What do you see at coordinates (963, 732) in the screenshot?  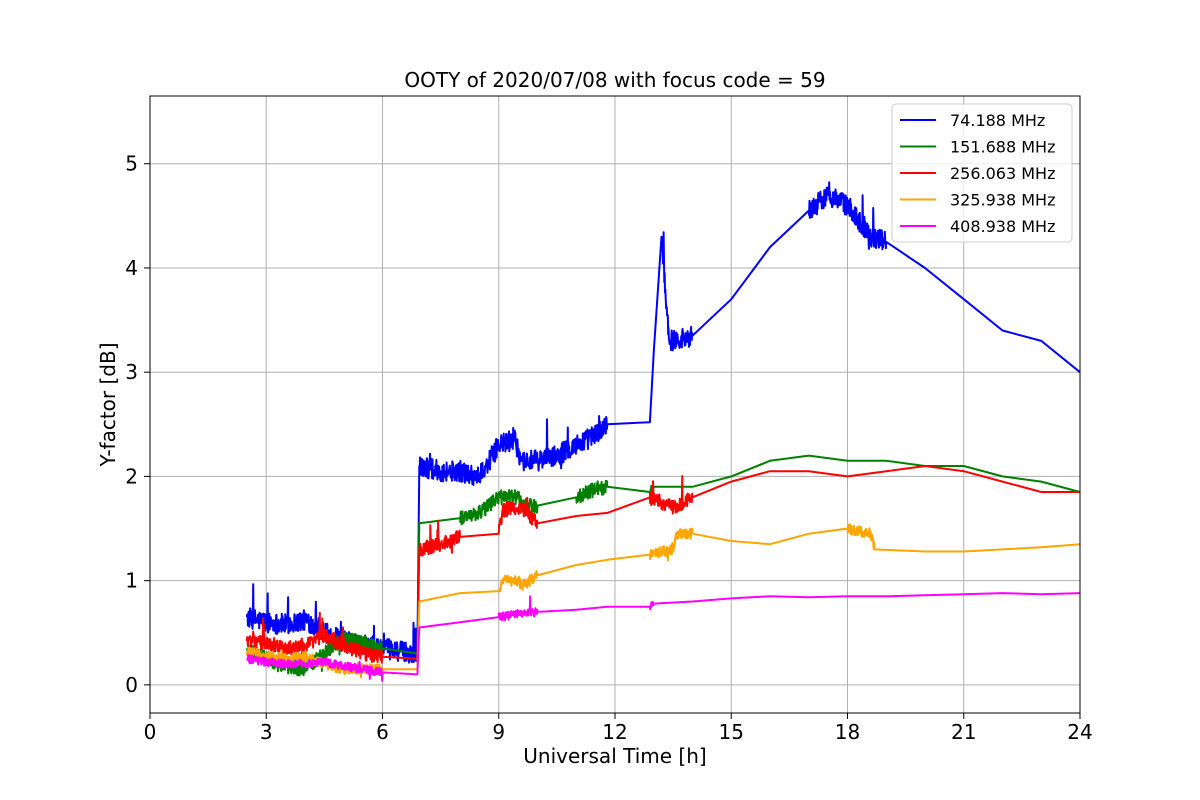 I see `x-tick-label: 21` at bounding box center [963, 732].